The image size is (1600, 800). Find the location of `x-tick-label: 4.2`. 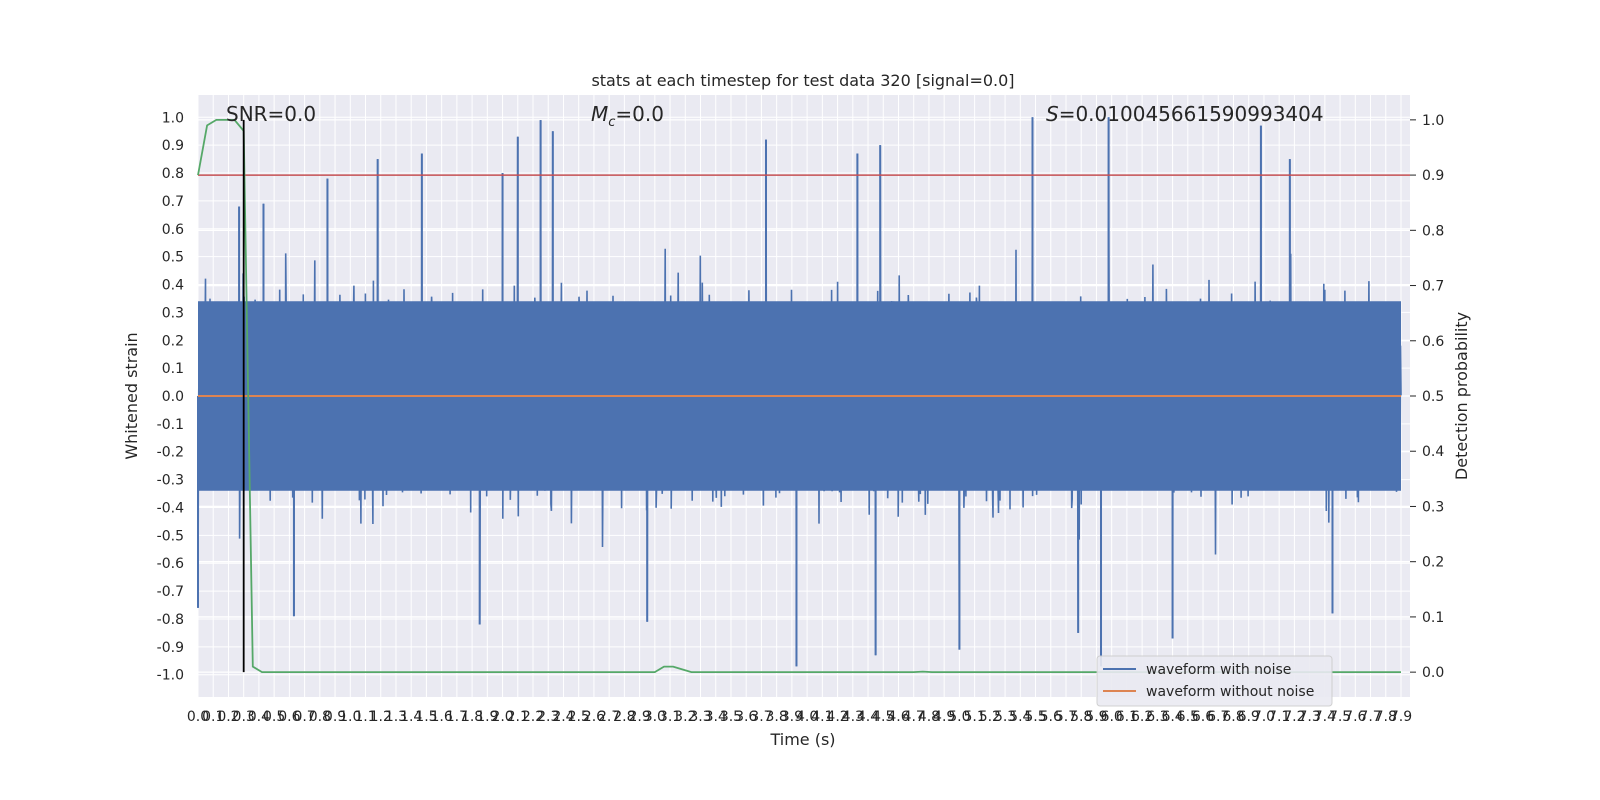

x-tick-label: 4.2 is located at coordinates (837, 717).